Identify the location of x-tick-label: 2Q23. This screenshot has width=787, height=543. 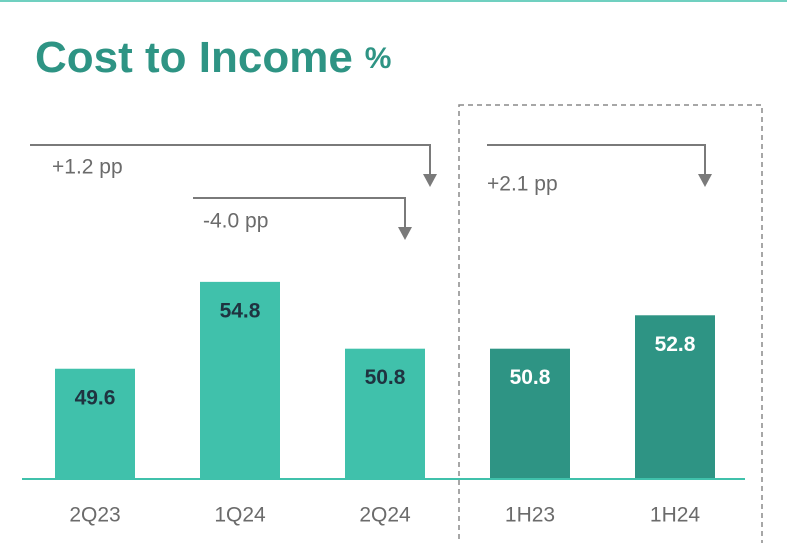
(94, 515).